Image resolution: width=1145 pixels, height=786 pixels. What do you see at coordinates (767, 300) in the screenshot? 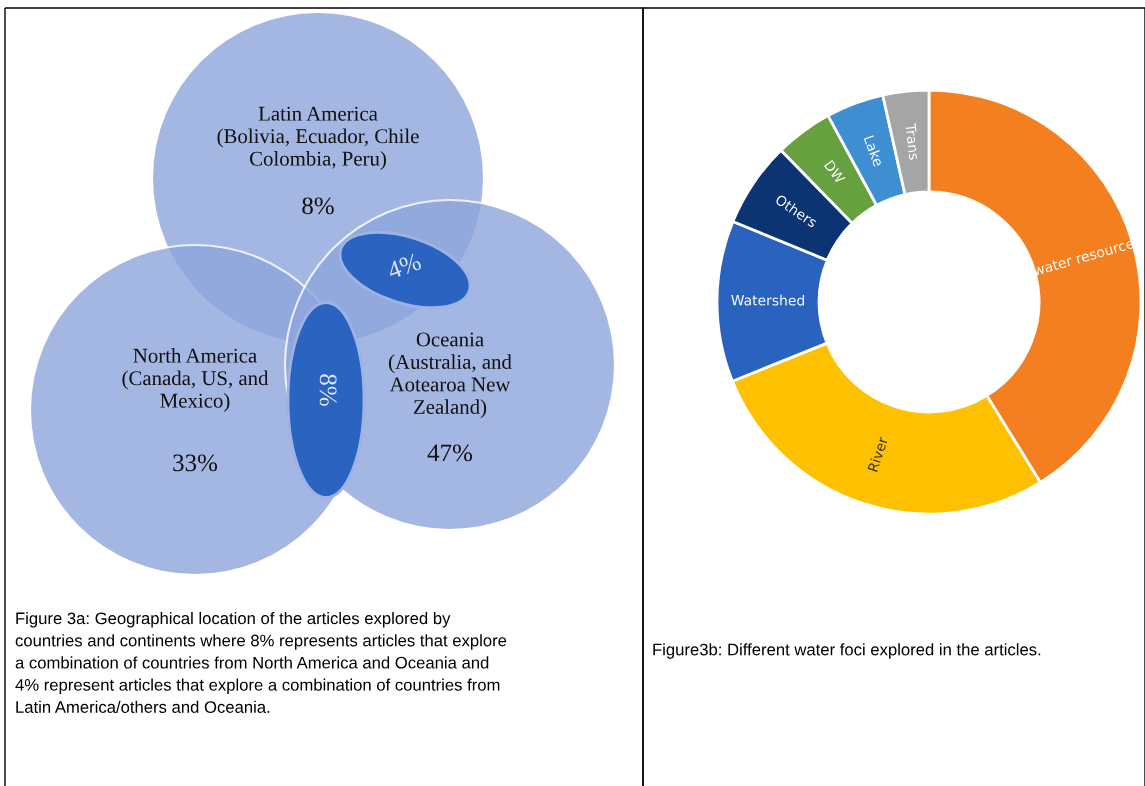
I see `slice-label: Watershed` at bounding box center [767, 300].